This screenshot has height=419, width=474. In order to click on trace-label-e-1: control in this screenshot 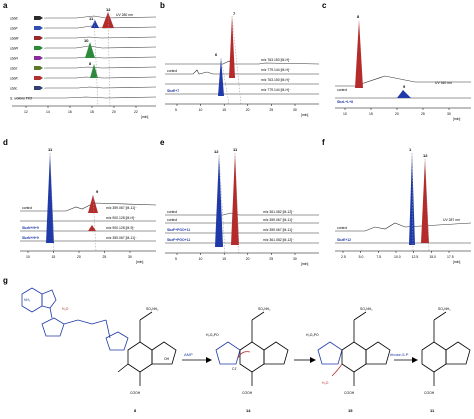, I will do `click(172, 220)`.